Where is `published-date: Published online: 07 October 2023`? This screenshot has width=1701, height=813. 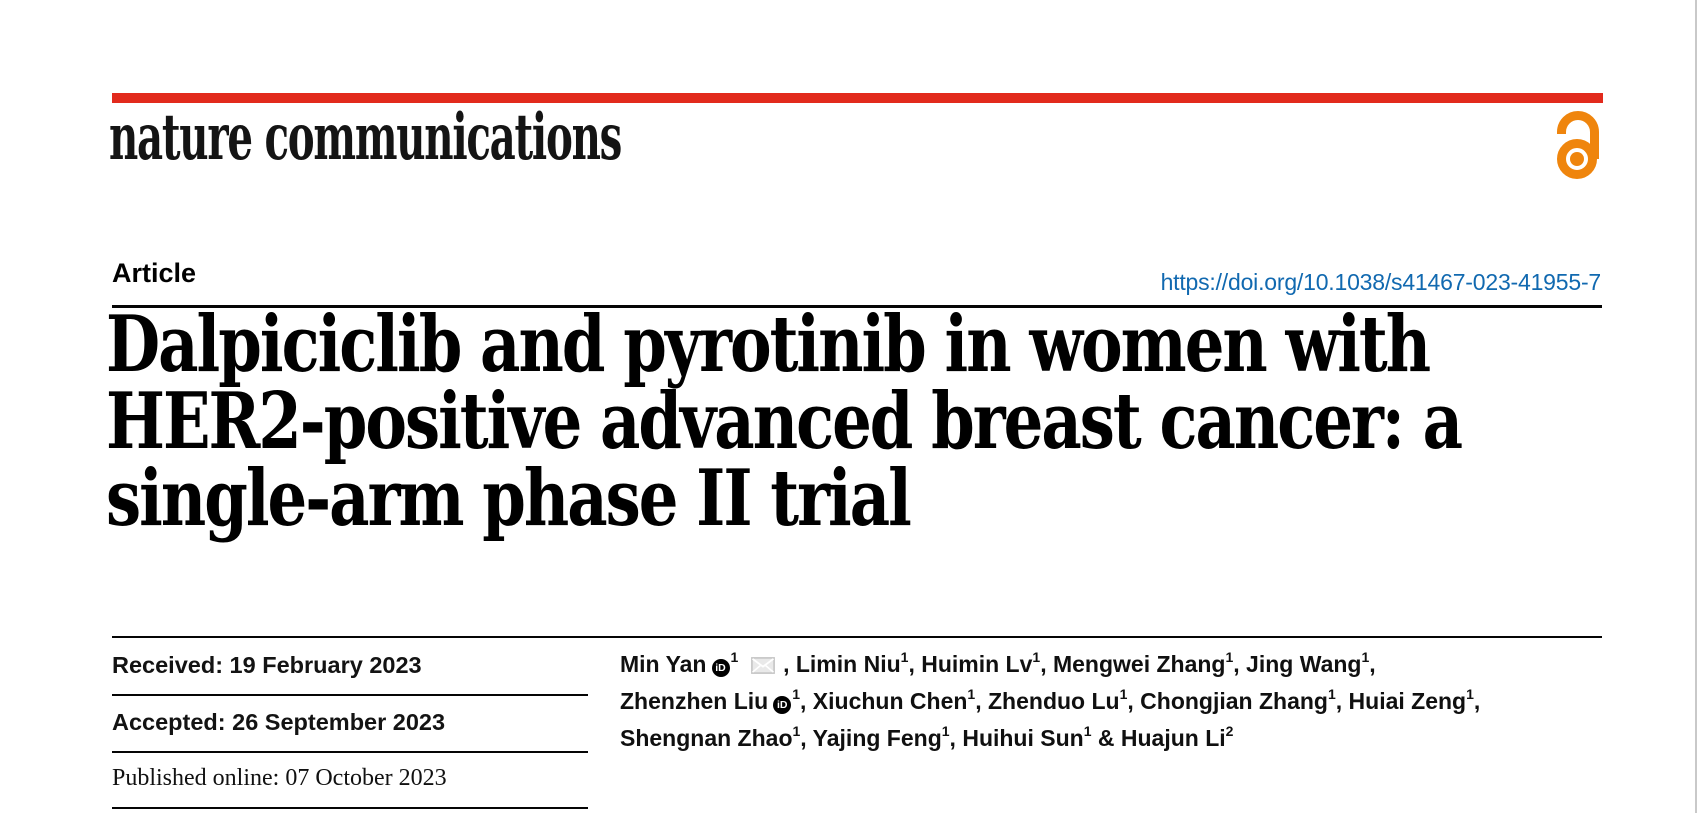
published-date: Published online: 07 October 2023 is located at coordinates (279, 778).